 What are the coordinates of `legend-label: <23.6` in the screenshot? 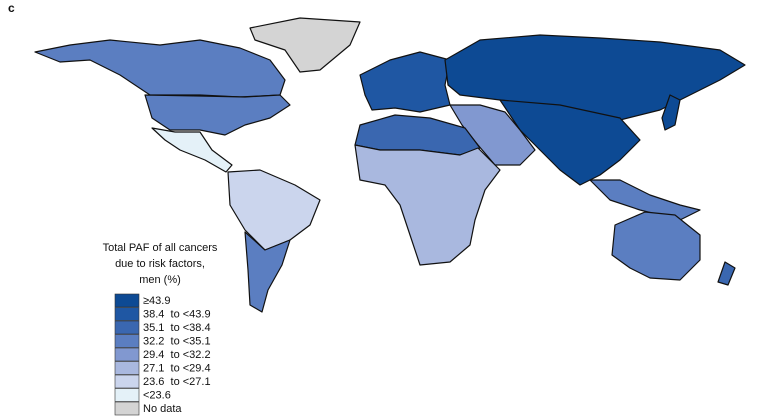 It's located at (157, 395).